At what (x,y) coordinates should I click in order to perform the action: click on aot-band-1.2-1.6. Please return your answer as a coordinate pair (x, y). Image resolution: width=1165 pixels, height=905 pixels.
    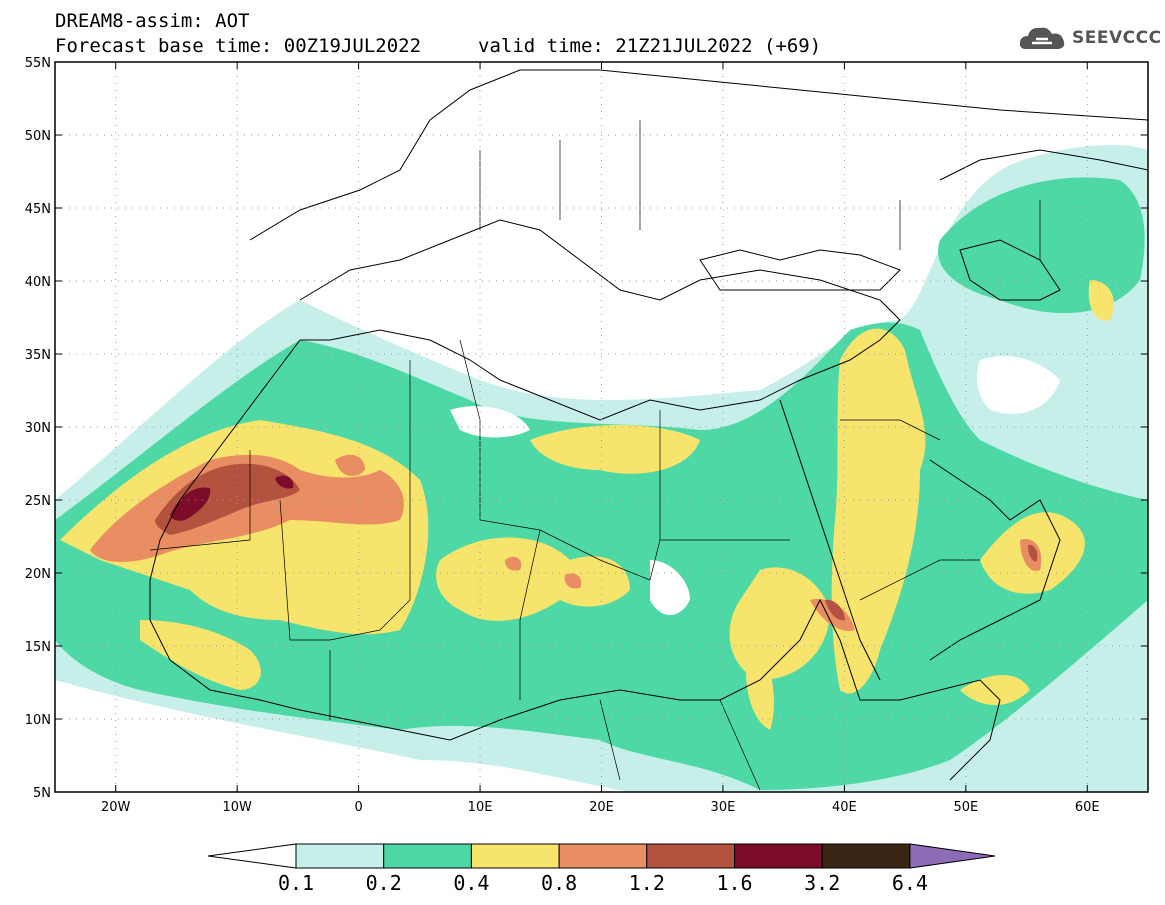
    Looking at the image, I should click on (596, 542).